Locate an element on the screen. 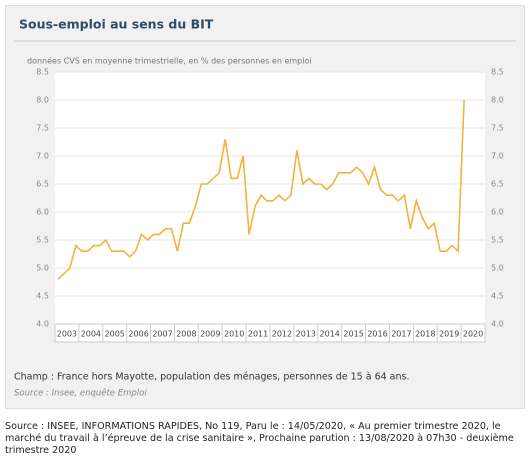 The image size is (531, 460). source: Source : Insee, enquête Emploi is located at coordinates (80, 393).